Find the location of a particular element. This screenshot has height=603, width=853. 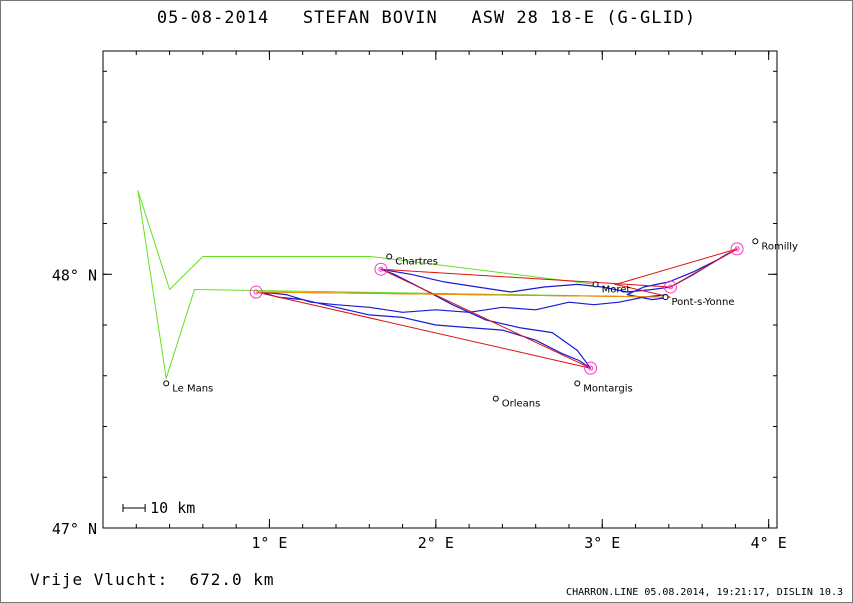

distance-value: 672.0 km is located at coordinates (232, 579).